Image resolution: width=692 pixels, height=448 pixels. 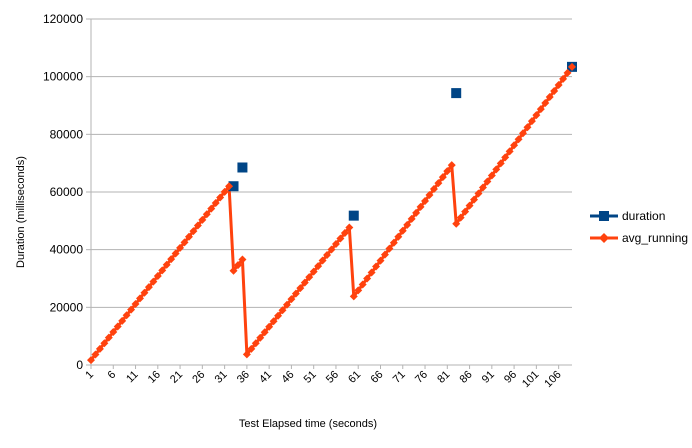 I want to click on y-tick-label: 20000, so click(x=67, y=307).